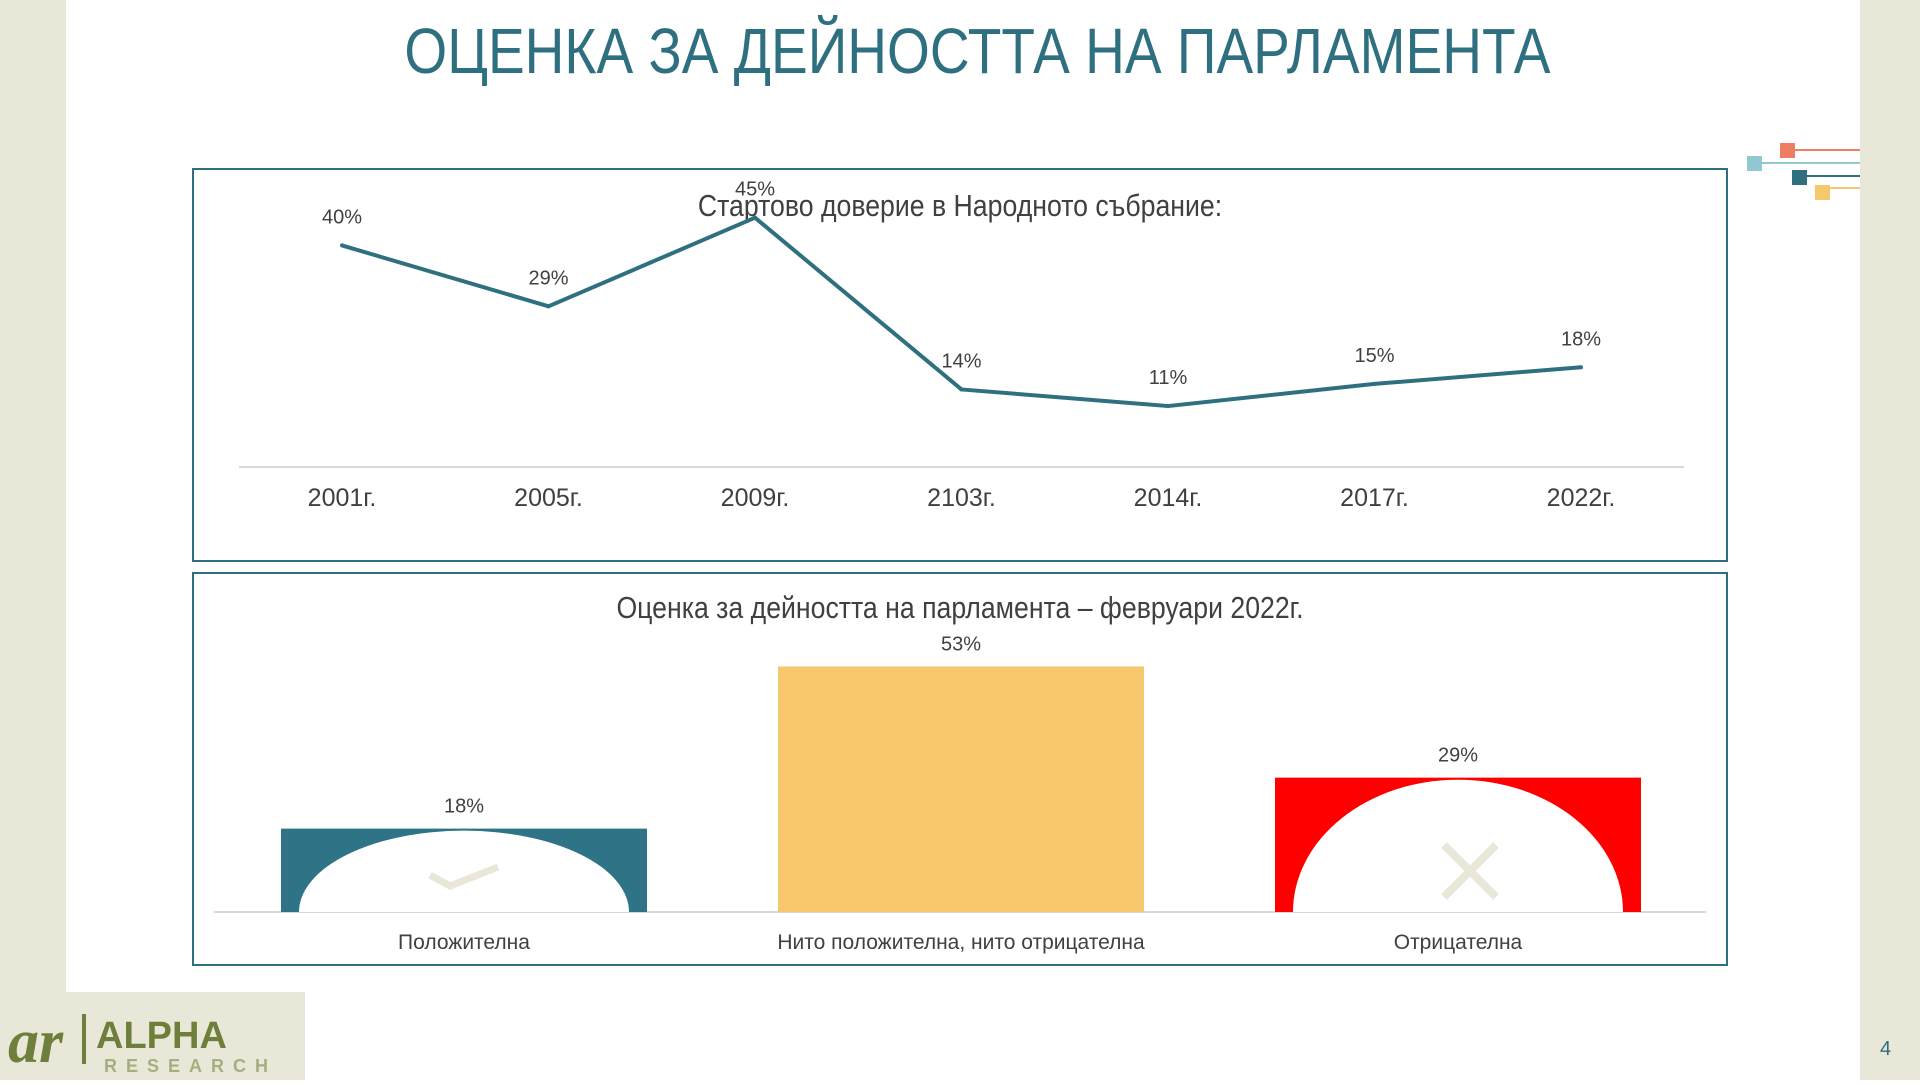  What do you see at coordinates (1803, 171) in the screenshot?
I see `decorative-squares-icon` at bounding box center [1803, 171].